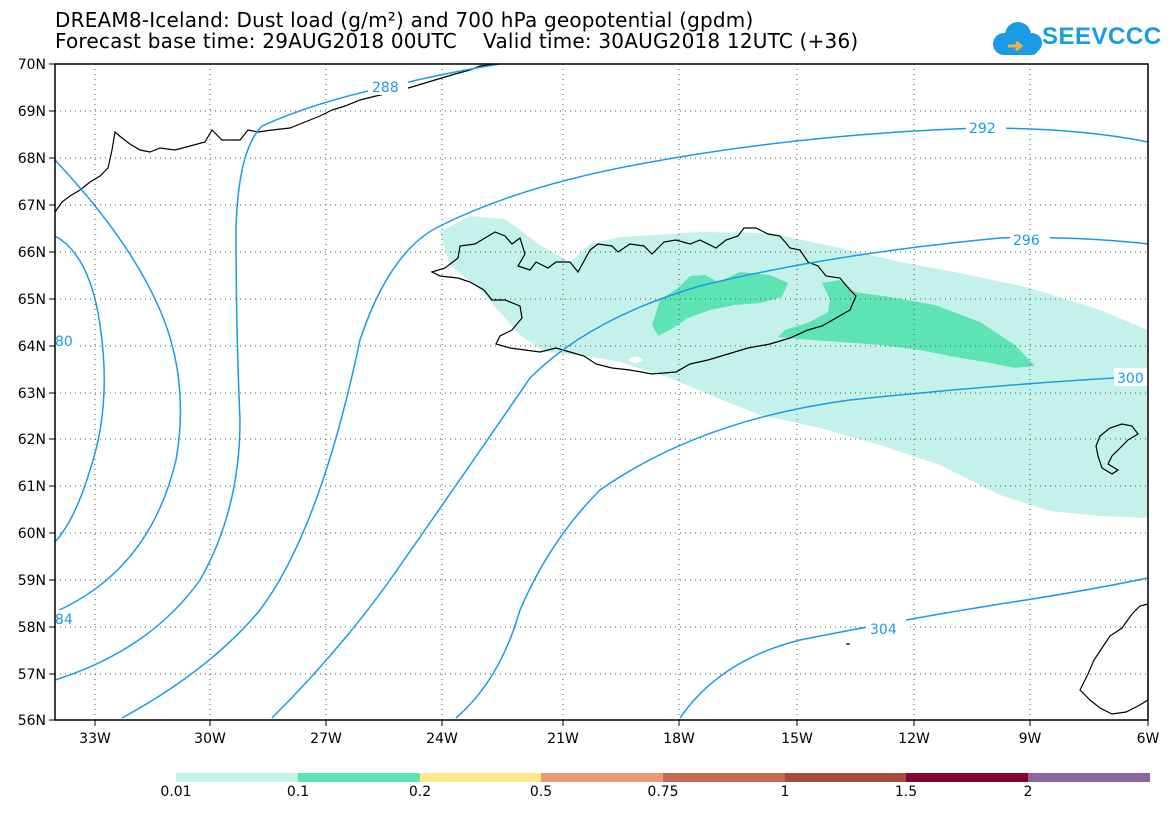  What do you see at coordinates (32, 721) in the screenshot?
I see `lat-label: 56N` at bounding box center [32, 721].